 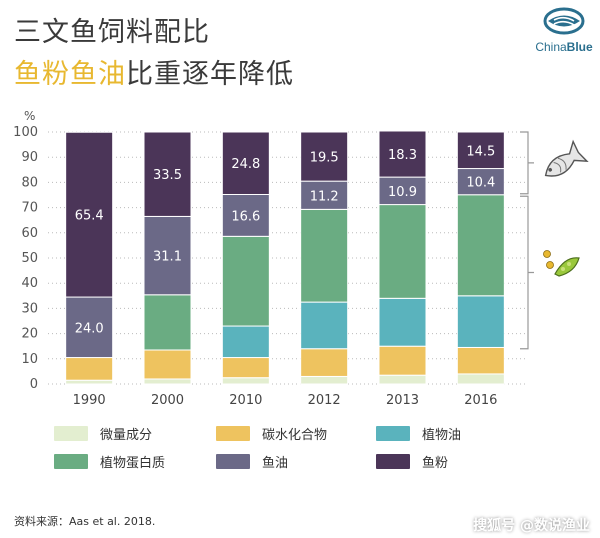 What do you see at coordinates (29, 157) in the screenshot?
I see `y-tick-label: 90` at bounding box center [29, 157].